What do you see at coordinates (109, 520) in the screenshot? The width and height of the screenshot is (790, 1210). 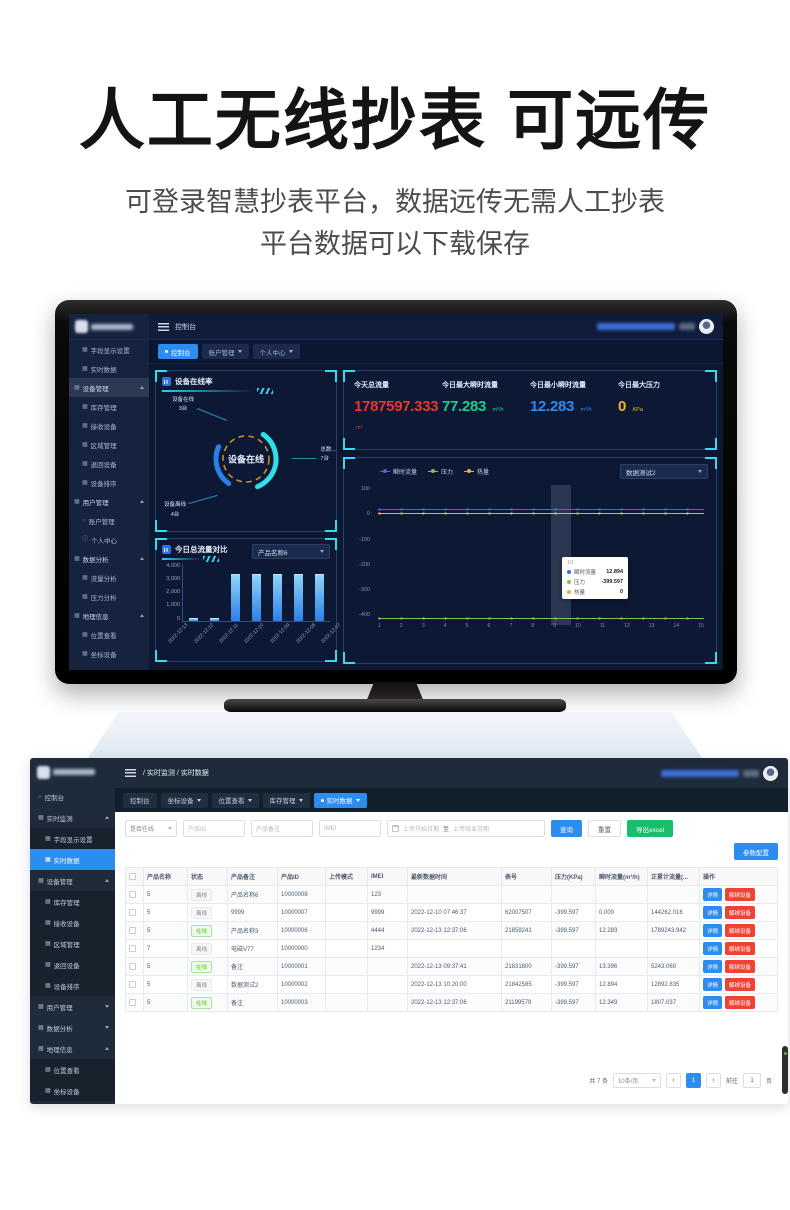 I see `sidebar-item: ○ 账户管理` at bounding box center [109, 520].